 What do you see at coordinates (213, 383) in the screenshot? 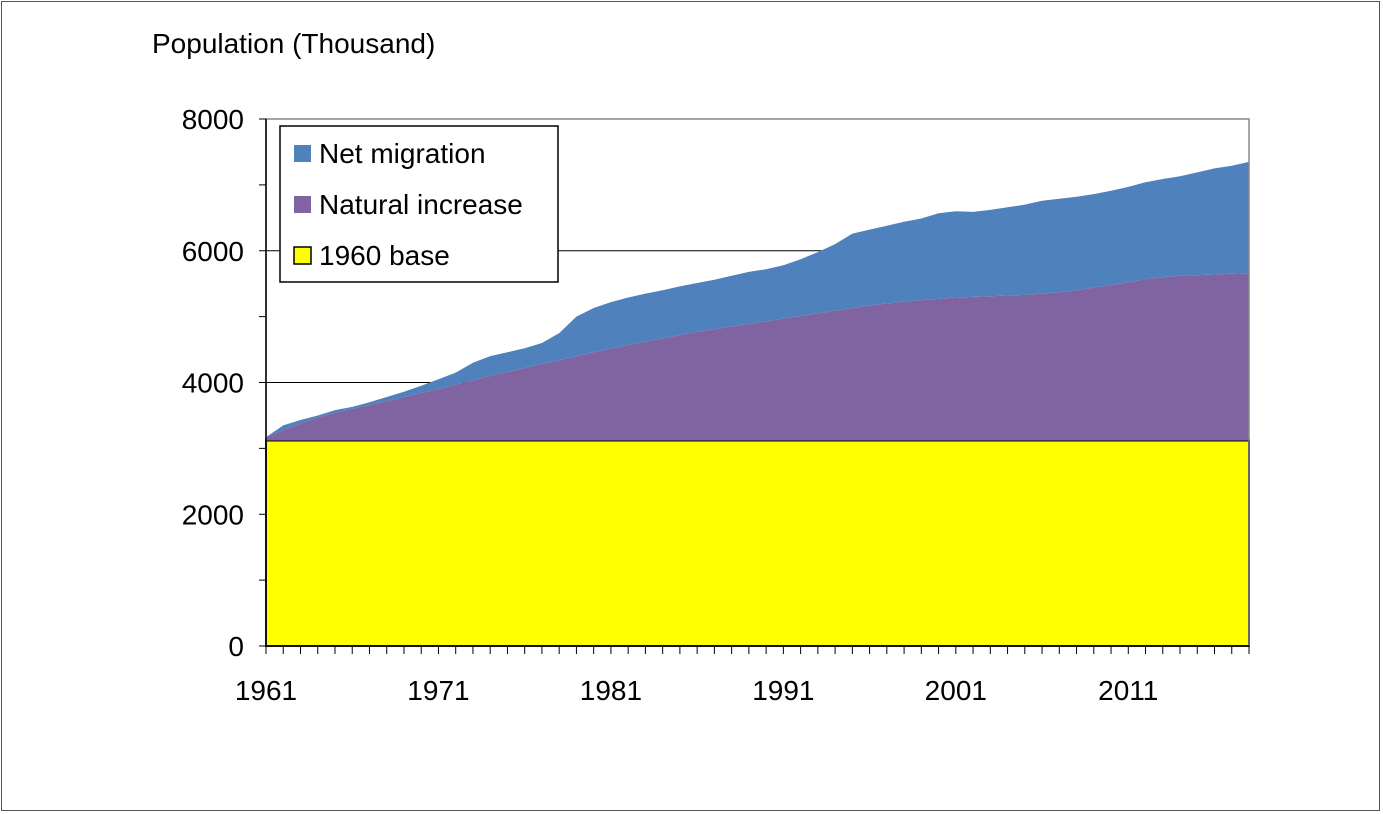
I see `y-tick-label-4000: 4000` at bounding box center [213, 383].